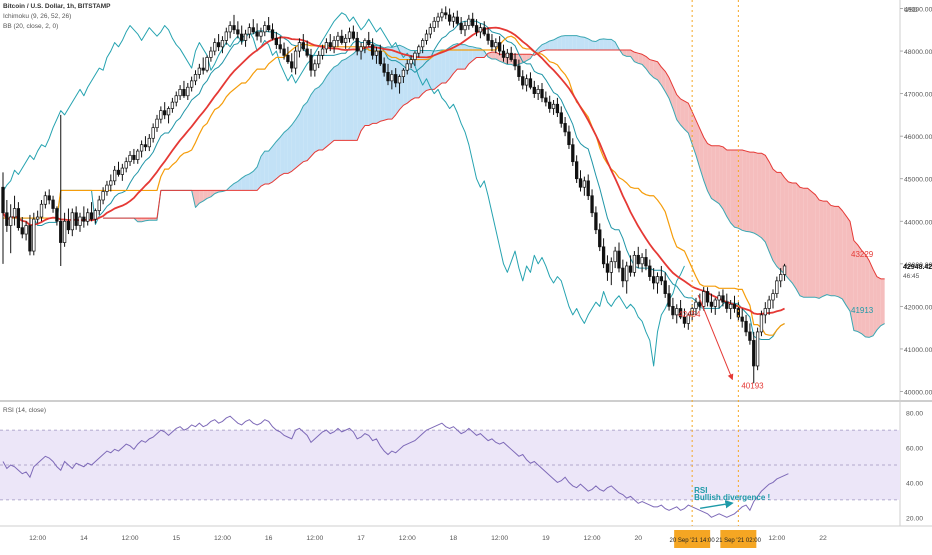 Image resolution: width=932 pixels, height=555 pixels. Describe the element at coordinates (752, 385) in the screenshot. I see `label-low-b: 40193` at that location.